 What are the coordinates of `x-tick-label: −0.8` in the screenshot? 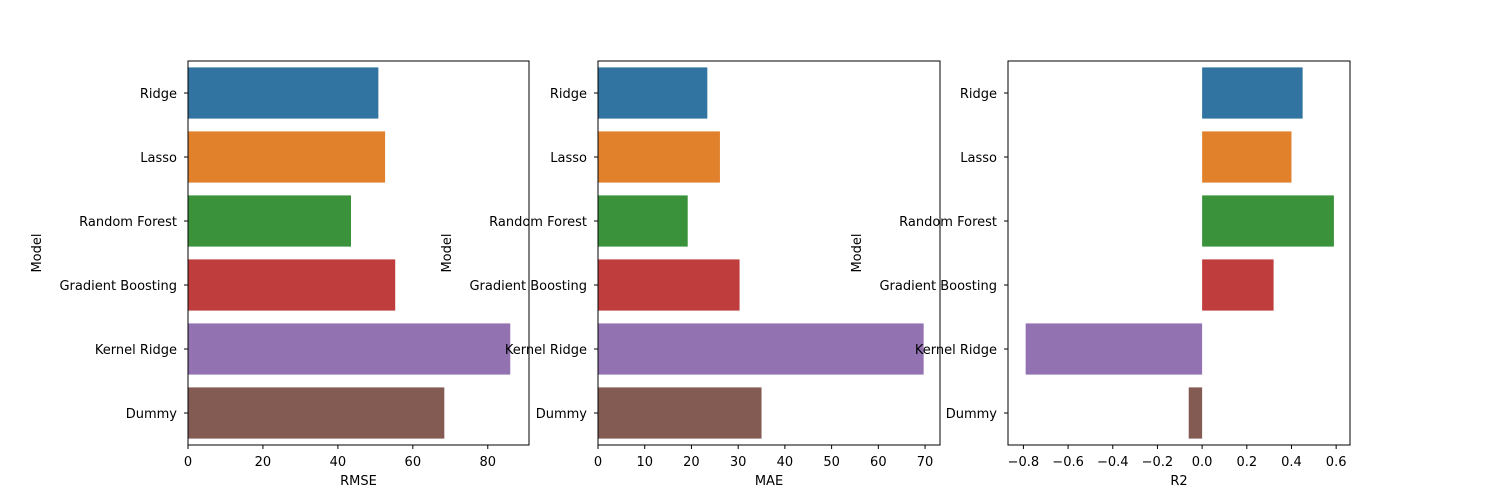 It's located at (1024, 462).